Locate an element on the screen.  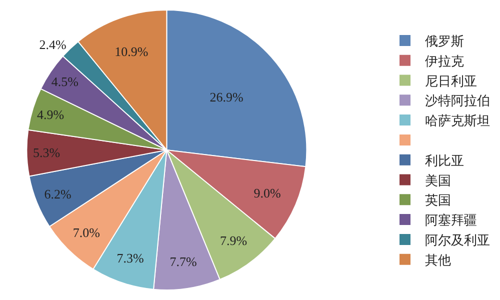
legend-label: 利比亚 is located at coordinates (444, 160).